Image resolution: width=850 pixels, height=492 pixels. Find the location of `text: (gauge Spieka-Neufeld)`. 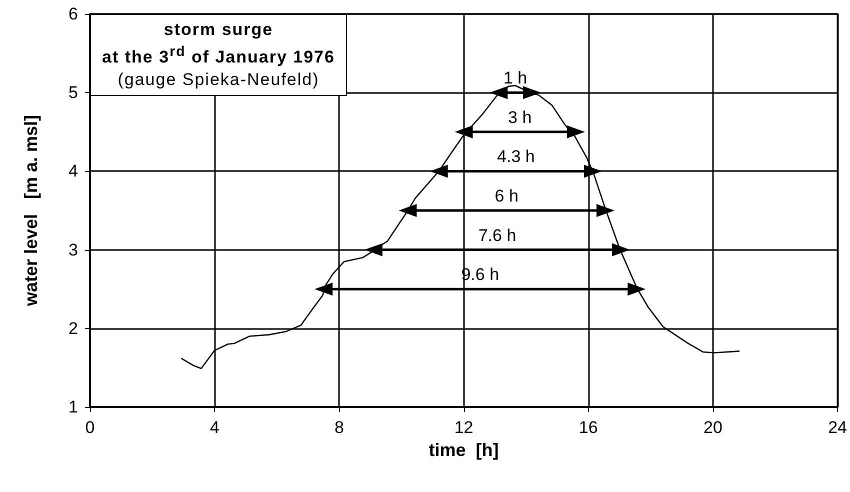

text: (gauge Spieka-Neufeld) is located at coordinates (218, 79).